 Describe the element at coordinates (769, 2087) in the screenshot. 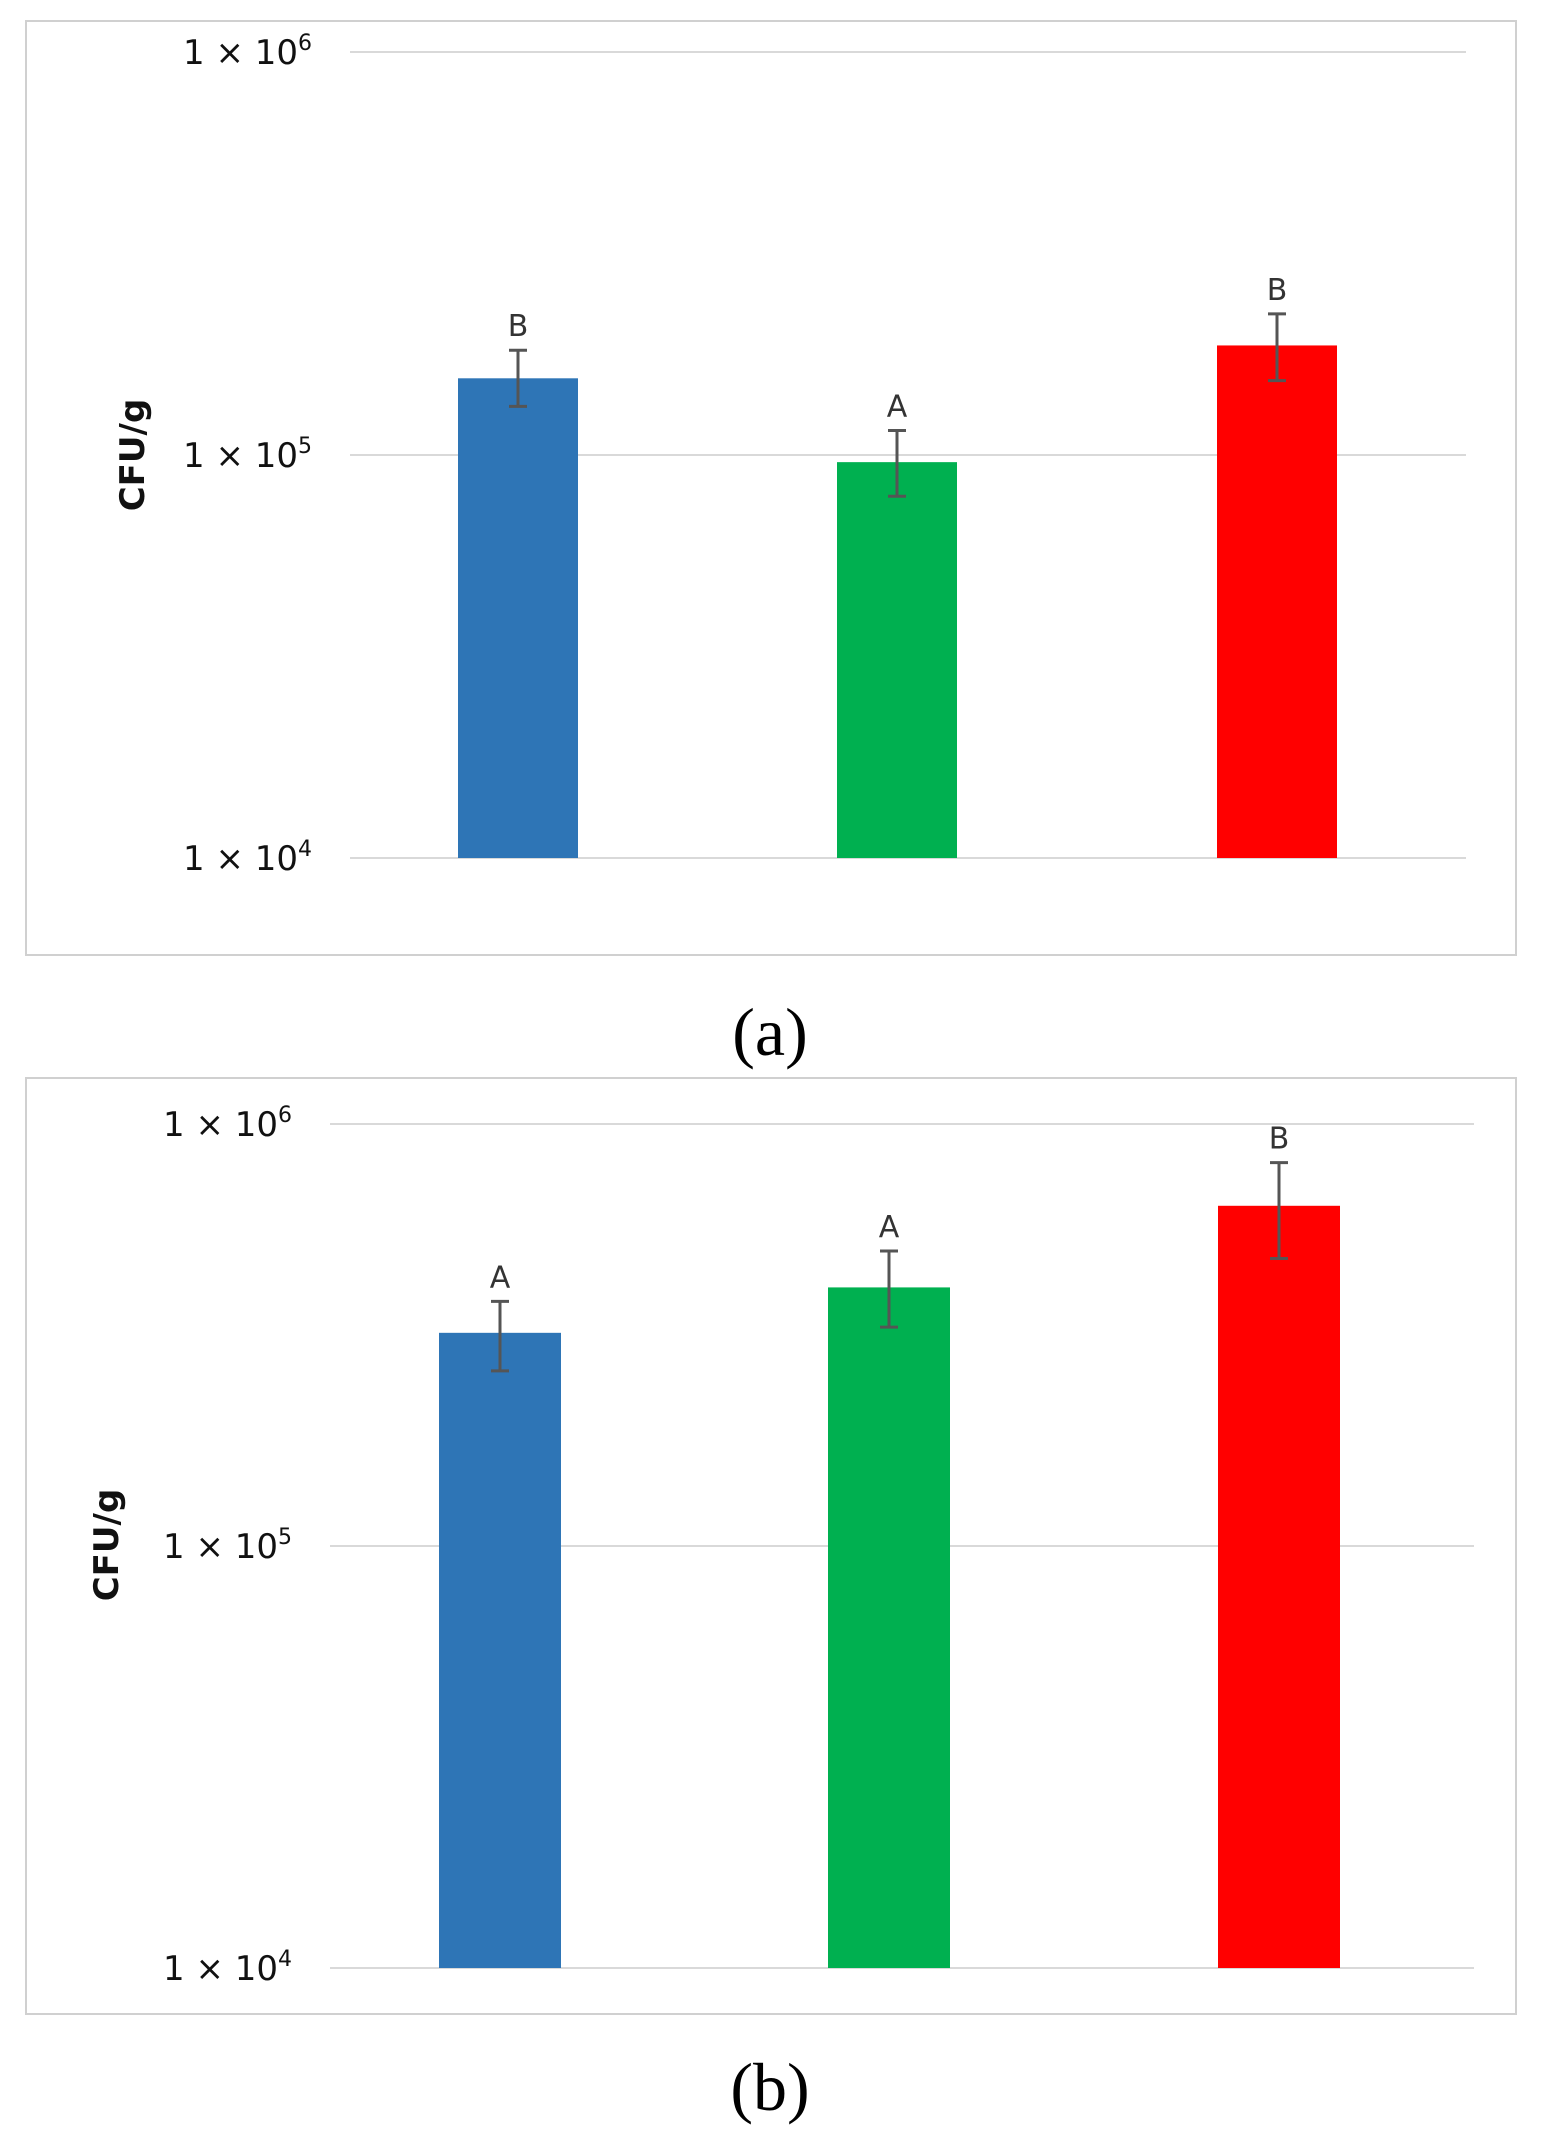

I see `panel-b-caption: (b)` at that location.